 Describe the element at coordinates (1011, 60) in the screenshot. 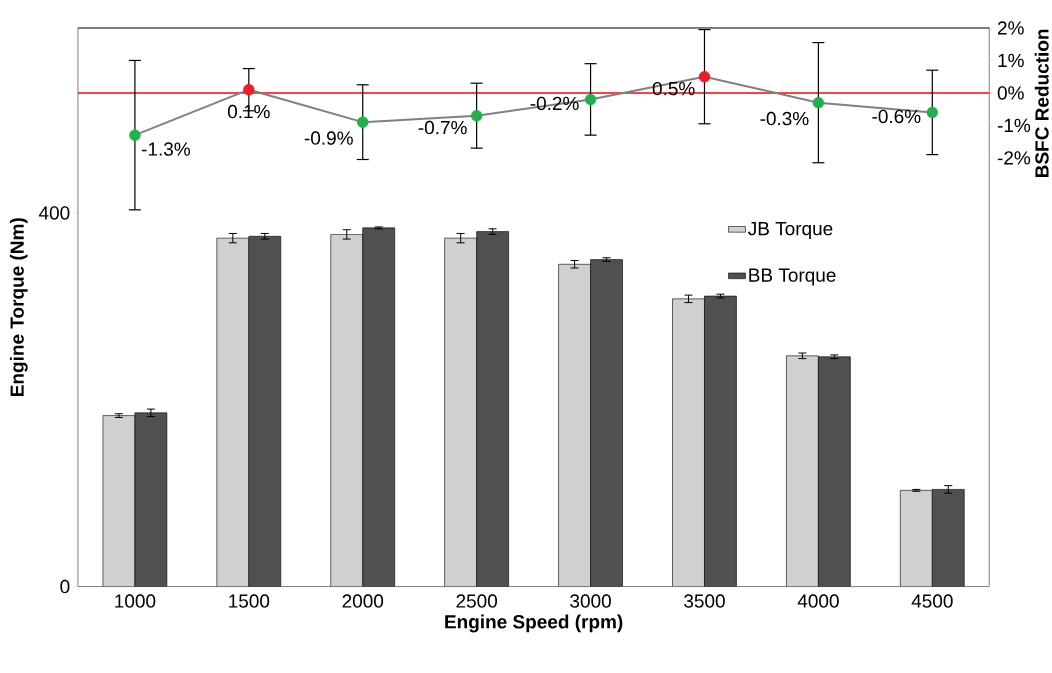

I see `y2-tick-label: 1%` at that location.